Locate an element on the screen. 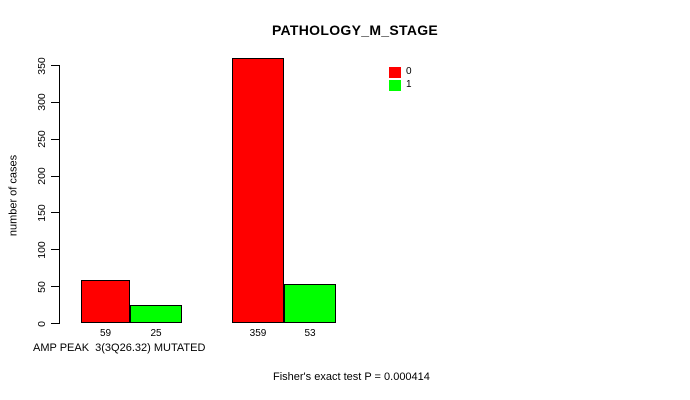 The height and width of the screenshot is (400, 690). legend-row: 1 is located at coordinates (400, 85).